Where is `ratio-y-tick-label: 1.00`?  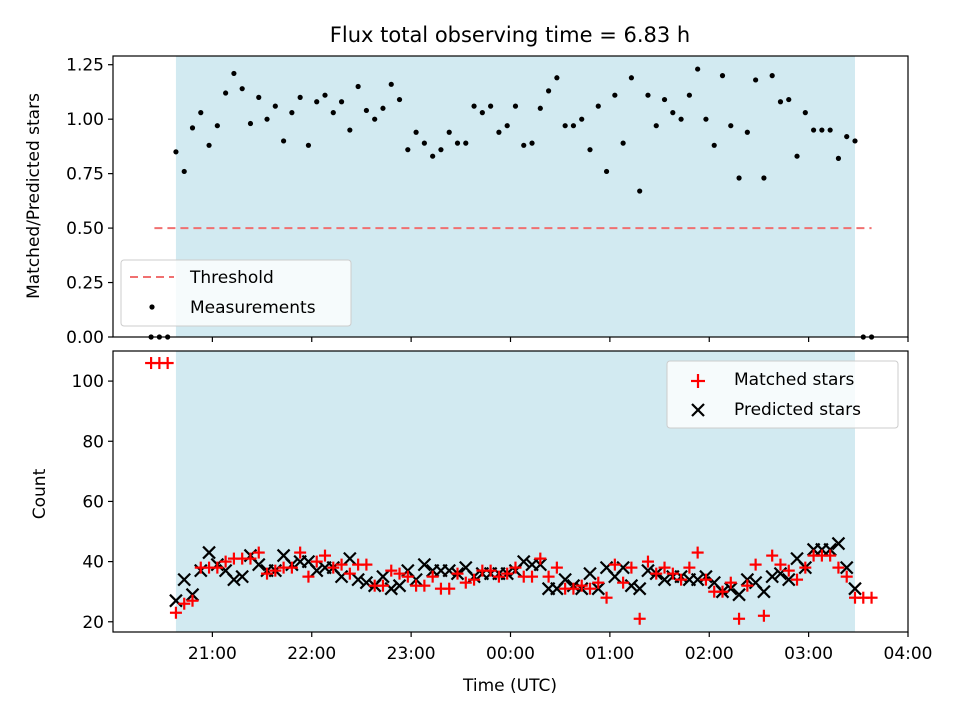
ratio-y-tick-label: 1.00 is located at coordinates (85, 120).